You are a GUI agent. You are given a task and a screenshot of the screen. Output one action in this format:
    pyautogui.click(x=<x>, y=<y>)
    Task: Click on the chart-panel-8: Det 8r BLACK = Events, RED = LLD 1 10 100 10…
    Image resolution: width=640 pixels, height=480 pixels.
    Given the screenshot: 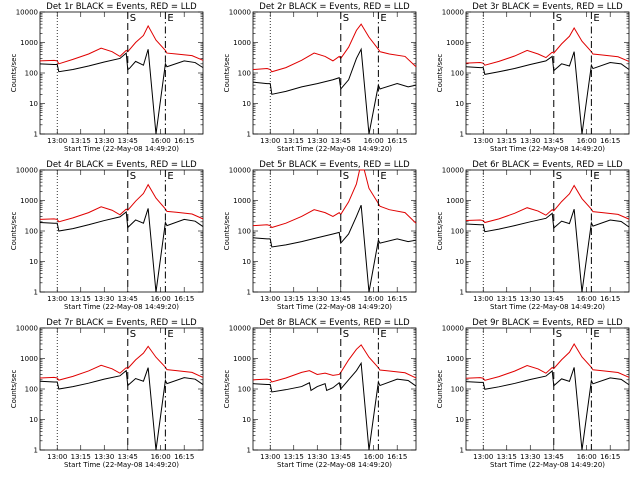 What is the action you would take?
    pyautogui.click(x=320, y=393)
    